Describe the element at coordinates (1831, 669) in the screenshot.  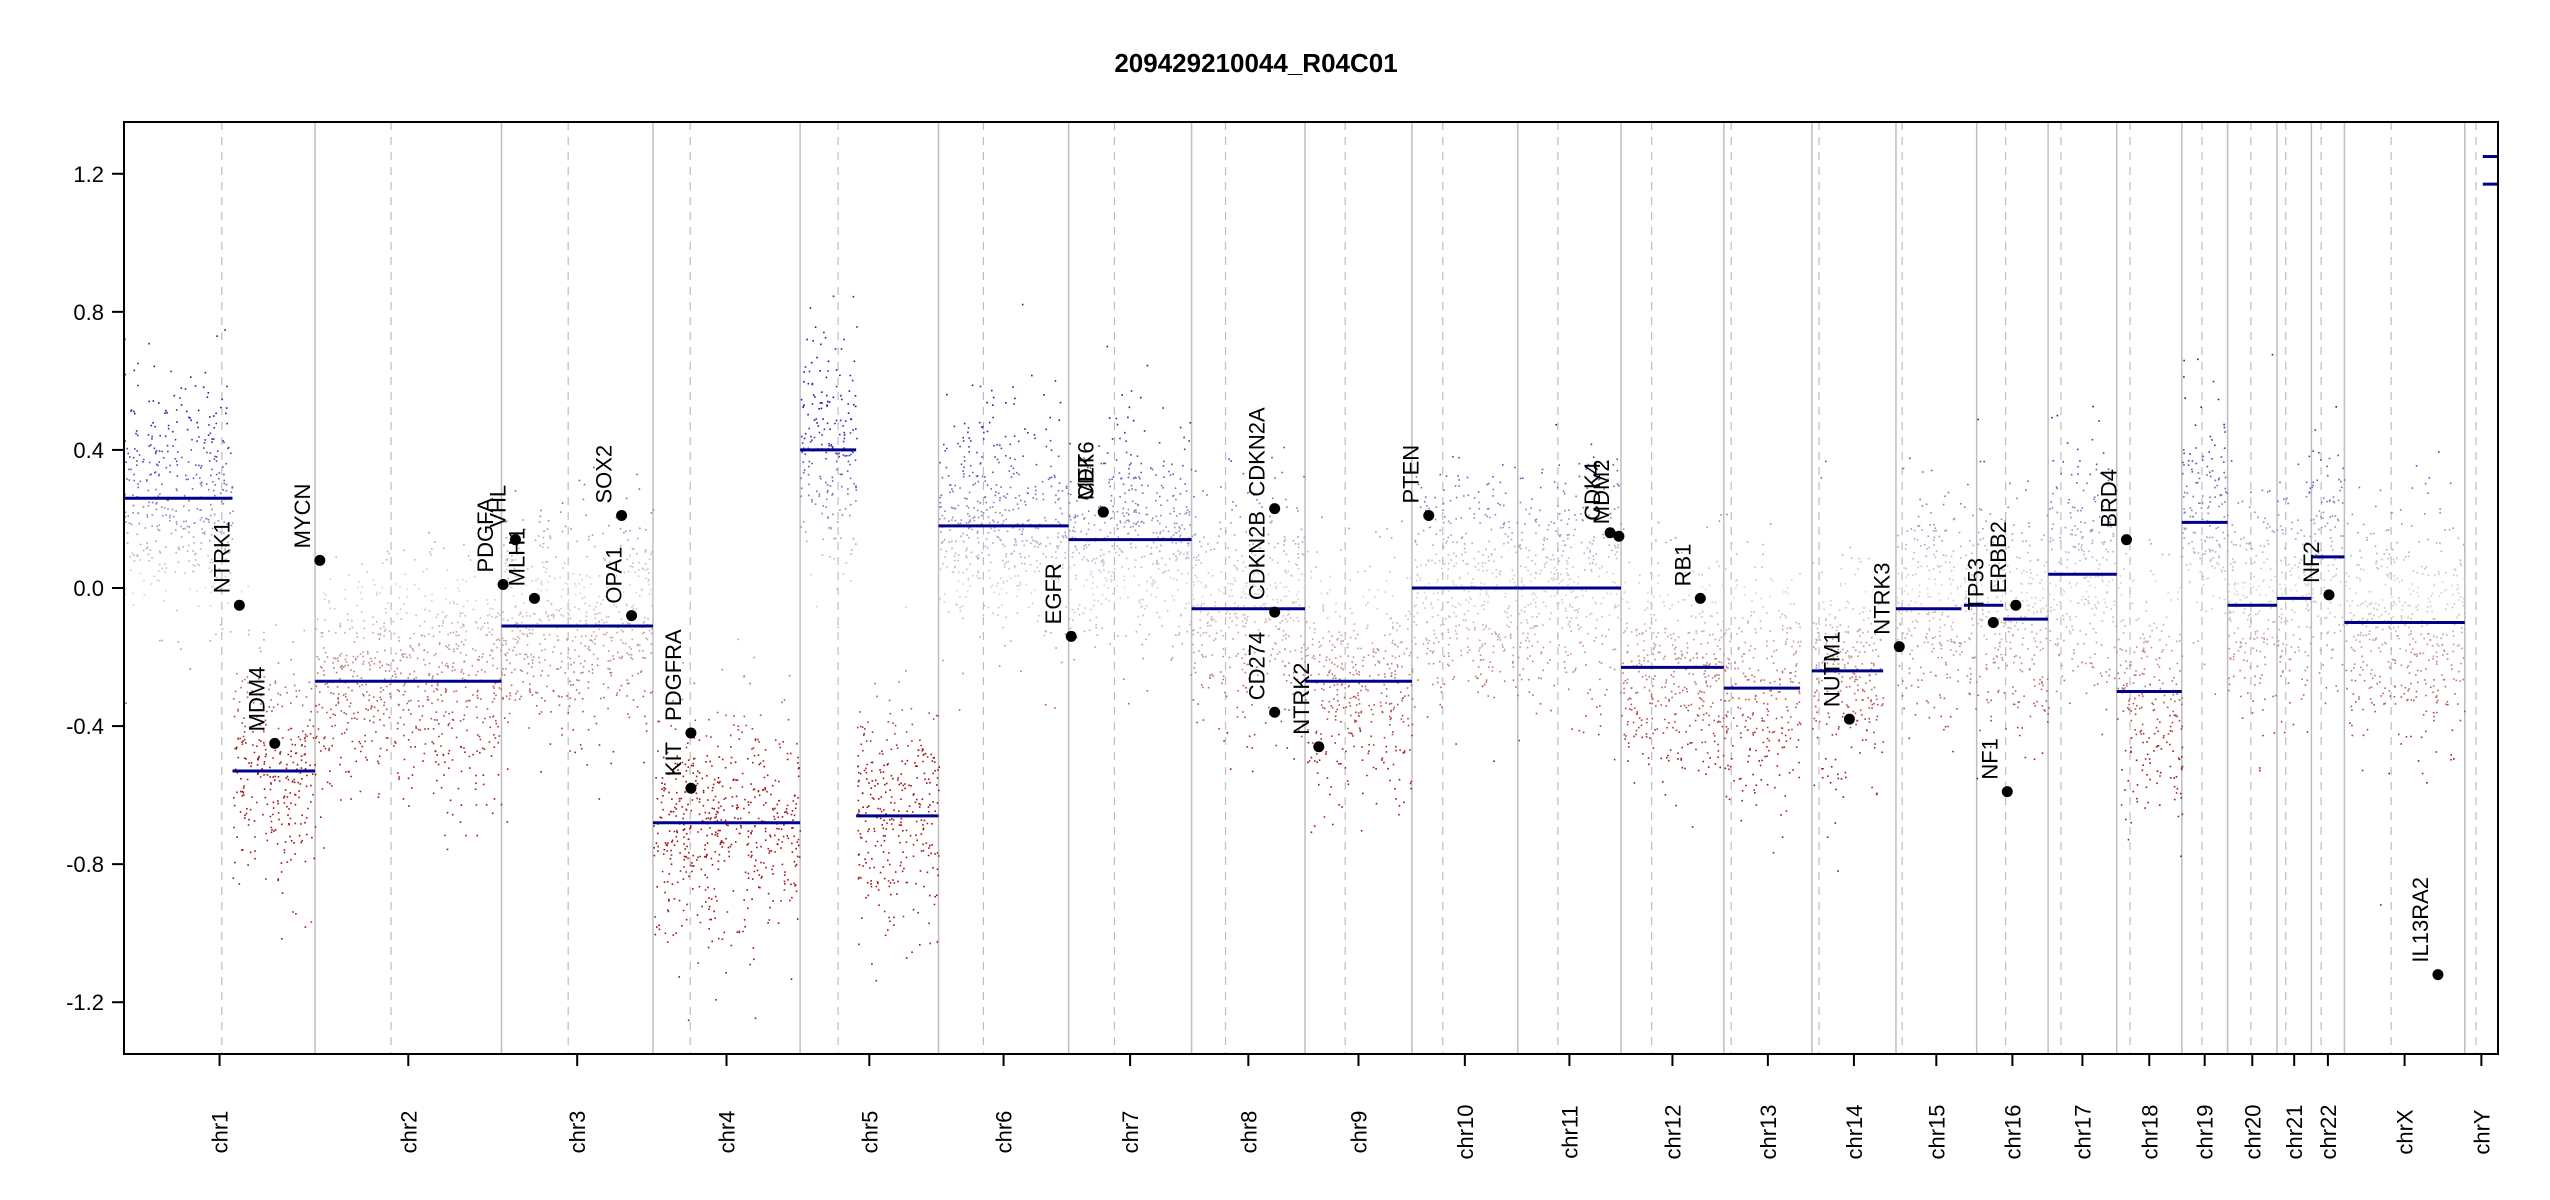
I see `gene-label: NUTM1` at that location.